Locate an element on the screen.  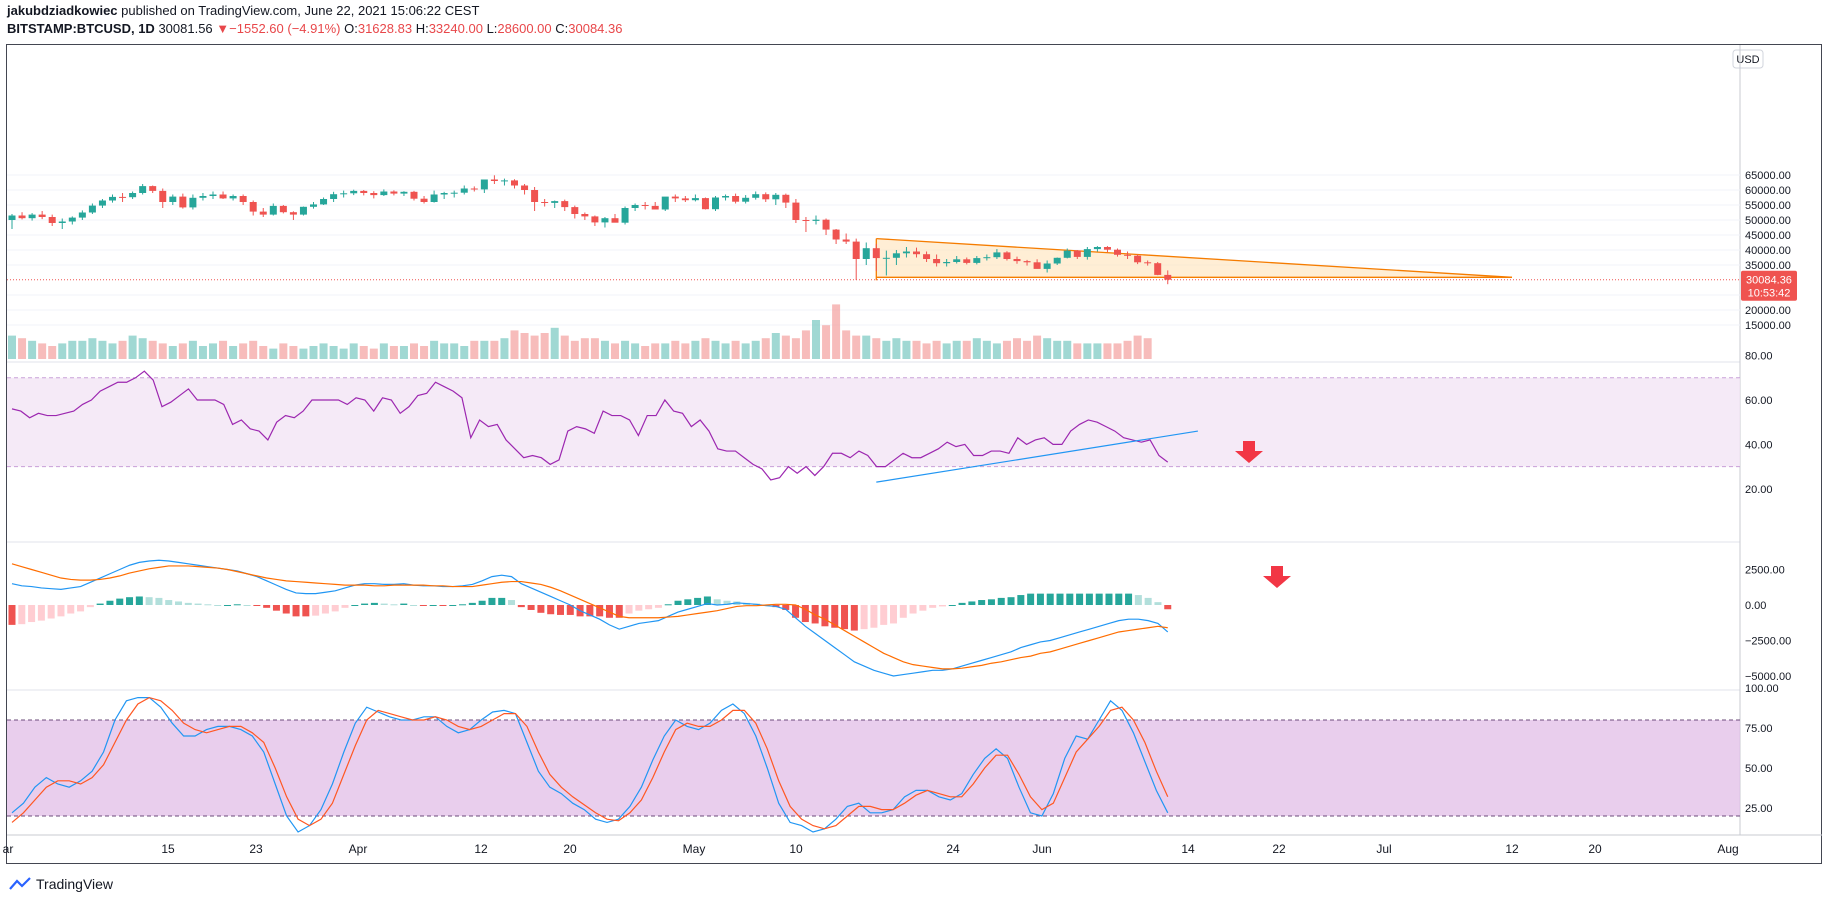
price-tick-label: 60000.00 is located at coordinates (1768, 191).